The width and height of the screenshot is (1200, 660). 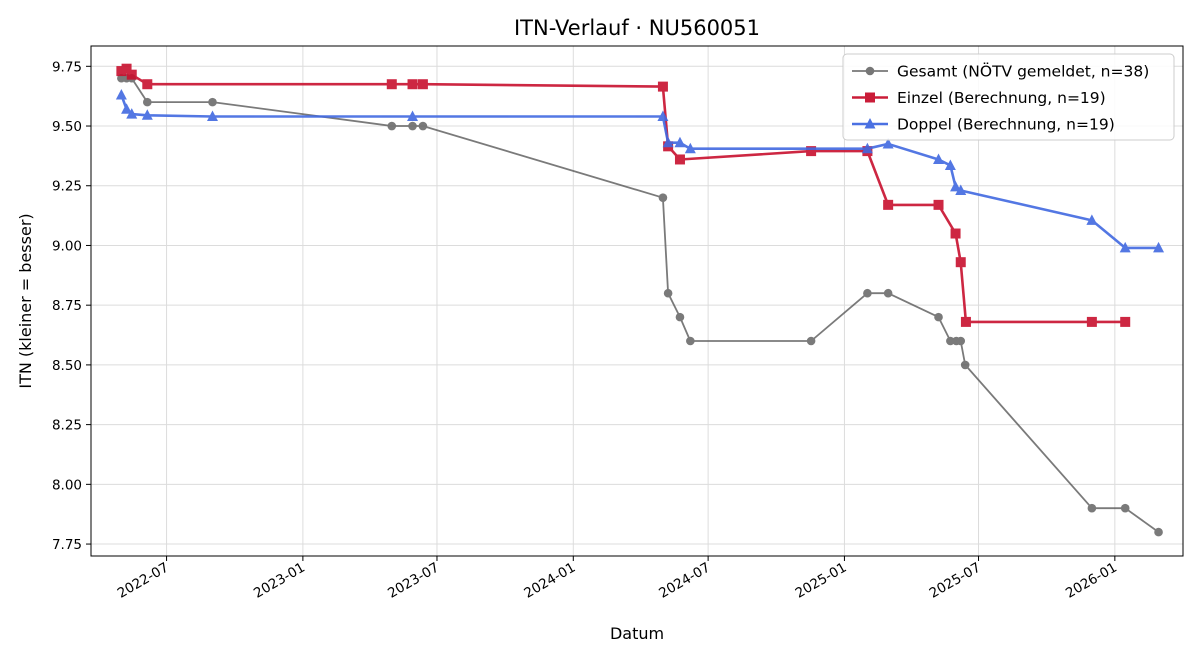 I want to click on y-tick-label: 8.00, so click(x=67, y=485).